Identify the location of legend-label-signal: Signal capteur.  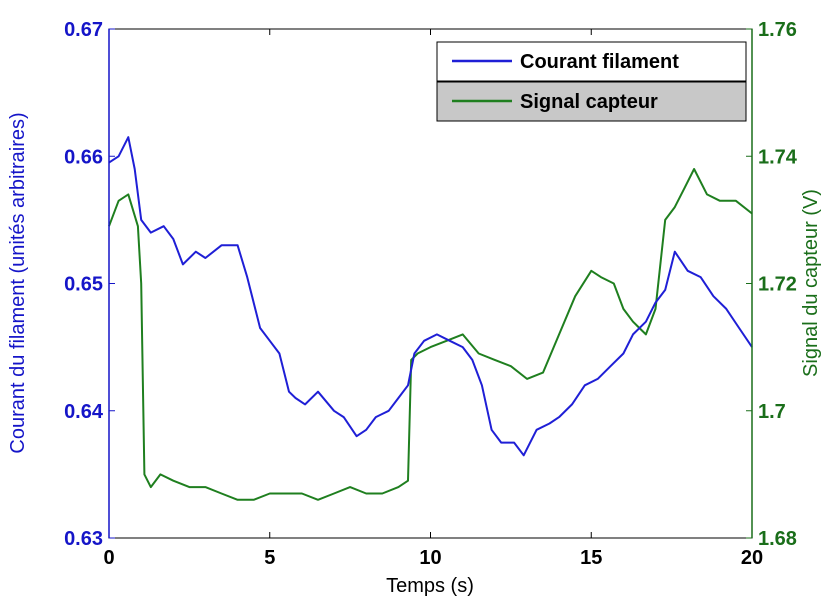
(589, 102).